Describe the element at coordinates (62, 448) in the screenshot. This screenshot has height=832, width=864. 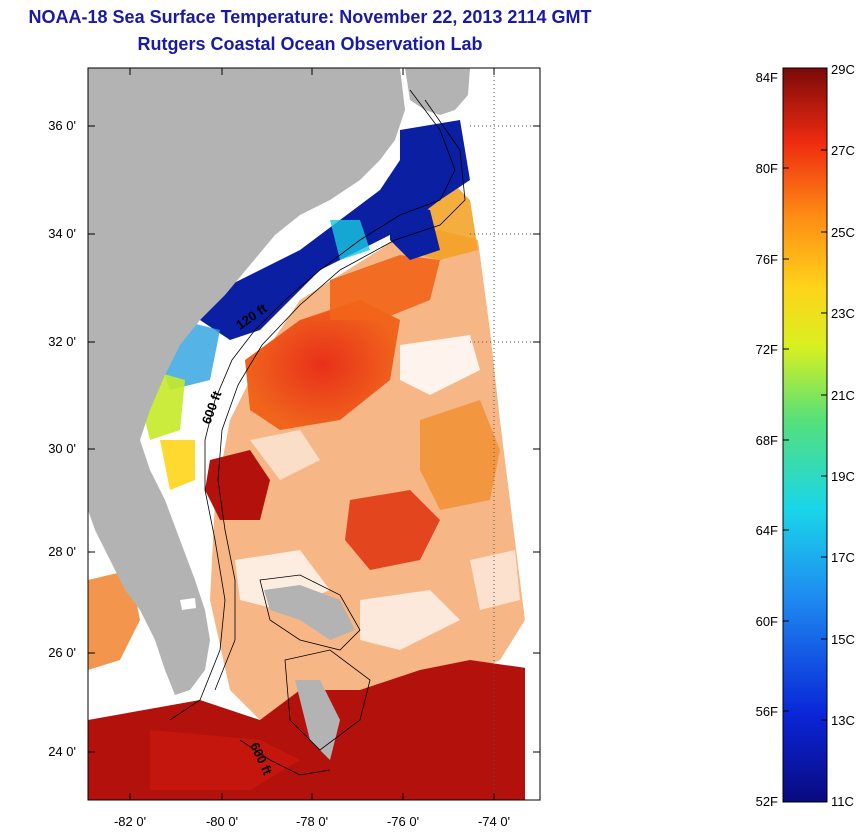
I see `lat-label-30: 30 0'` at that location.